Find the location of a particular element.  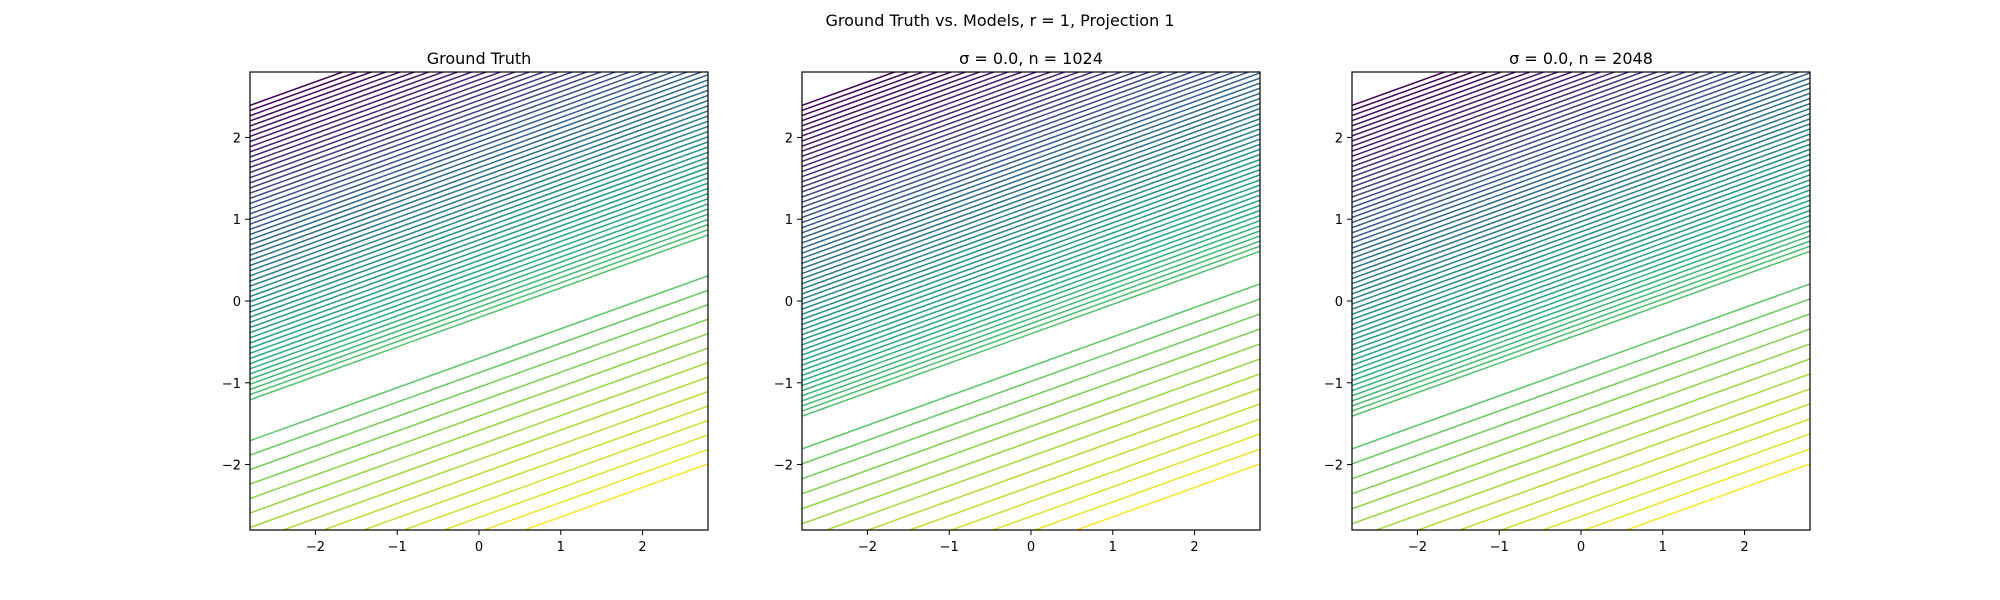

x-tick-label: −2 is located at coordinates (315, 547).